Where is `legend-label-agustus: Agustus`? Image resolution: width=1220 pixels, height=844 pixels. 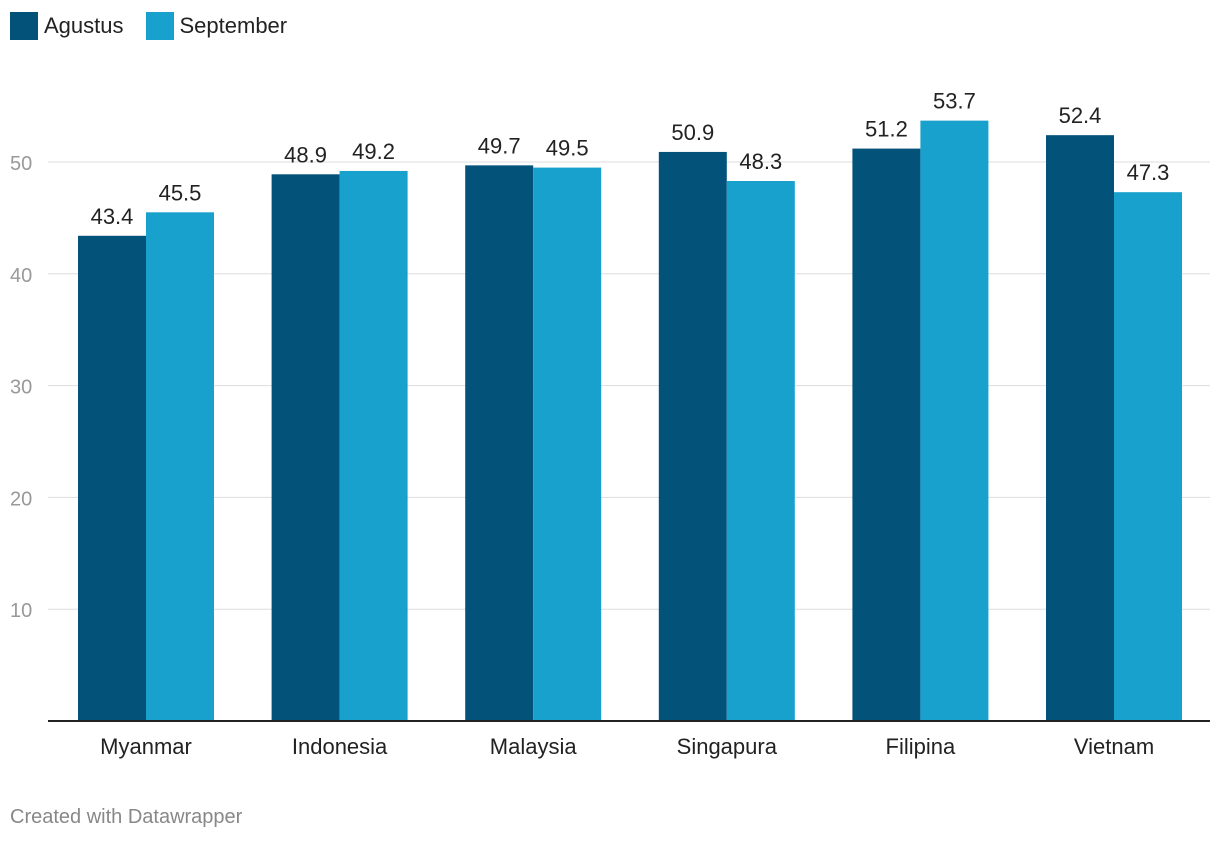 legend-label-agustus: Agustus is located at coordinates (84, 25).